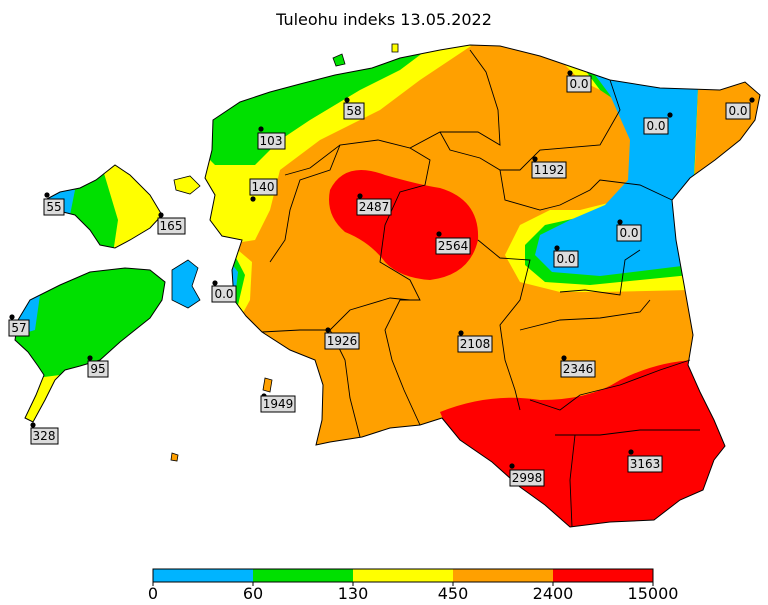 The width and height of the screenshot is (768, 605). I want to click on station-value: 1192, so click(549, 170).